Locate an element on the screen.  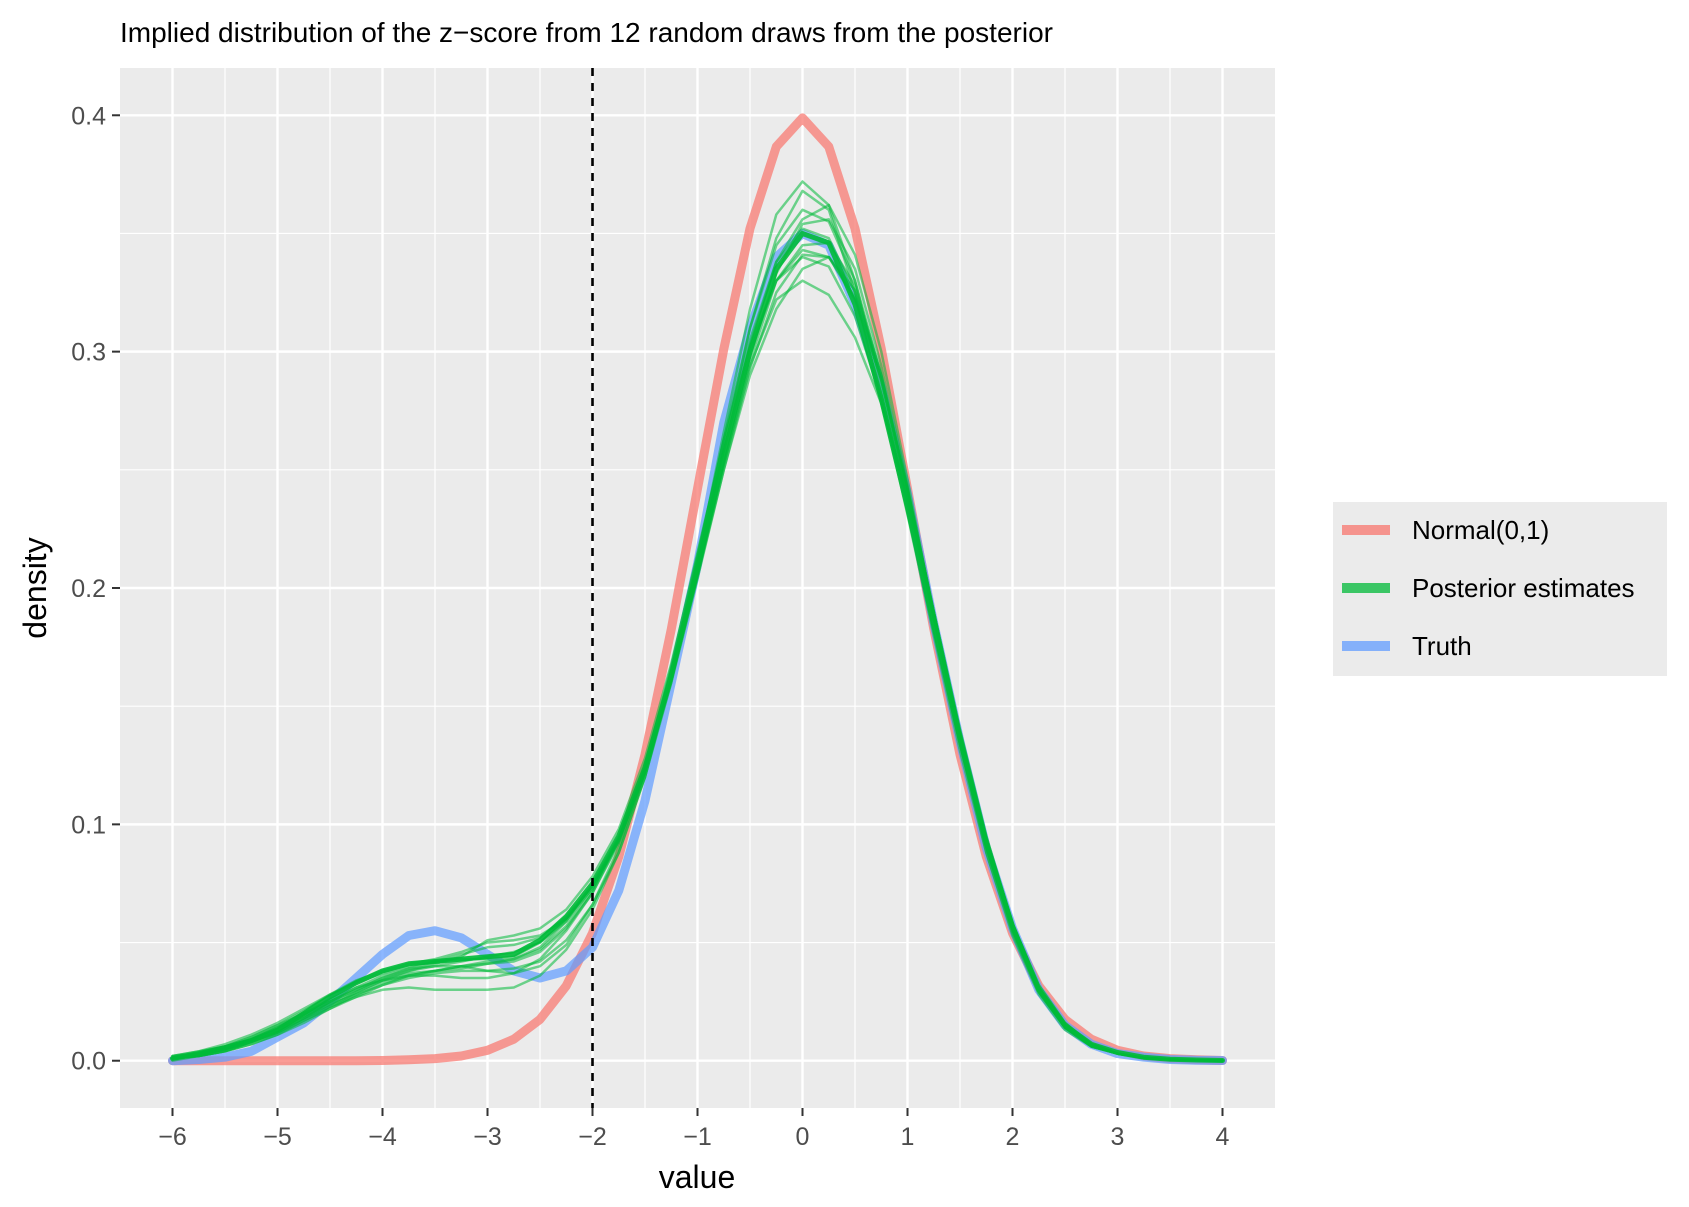
x-tick-label: 1 is located at coordinates (908, 1137).